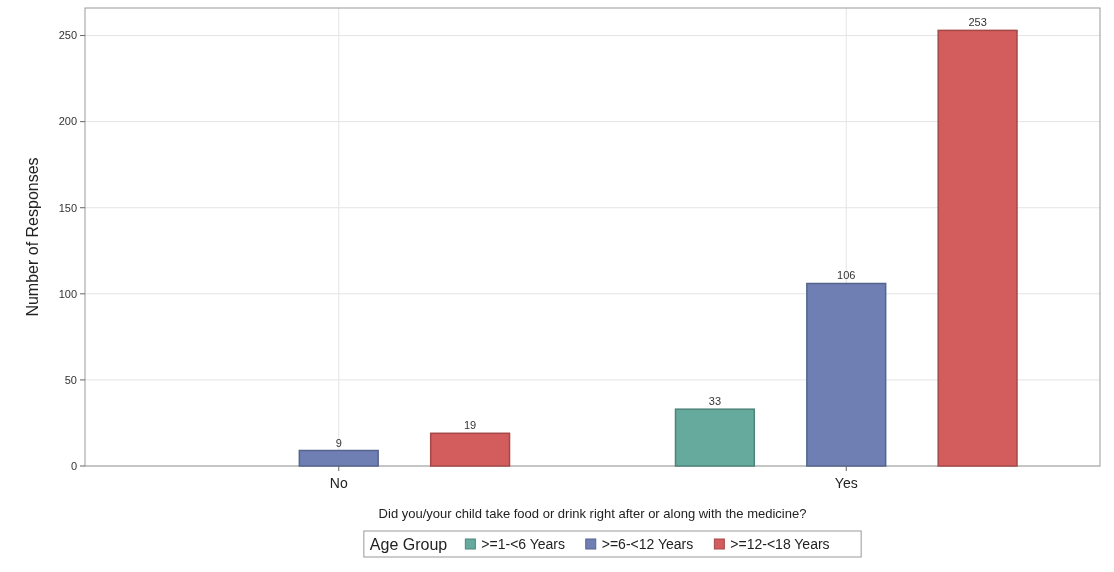  What do you see at coordinates (338, 483) in the screenshot?
I see `x-tick-label: No` at bounding box center [338, 483].